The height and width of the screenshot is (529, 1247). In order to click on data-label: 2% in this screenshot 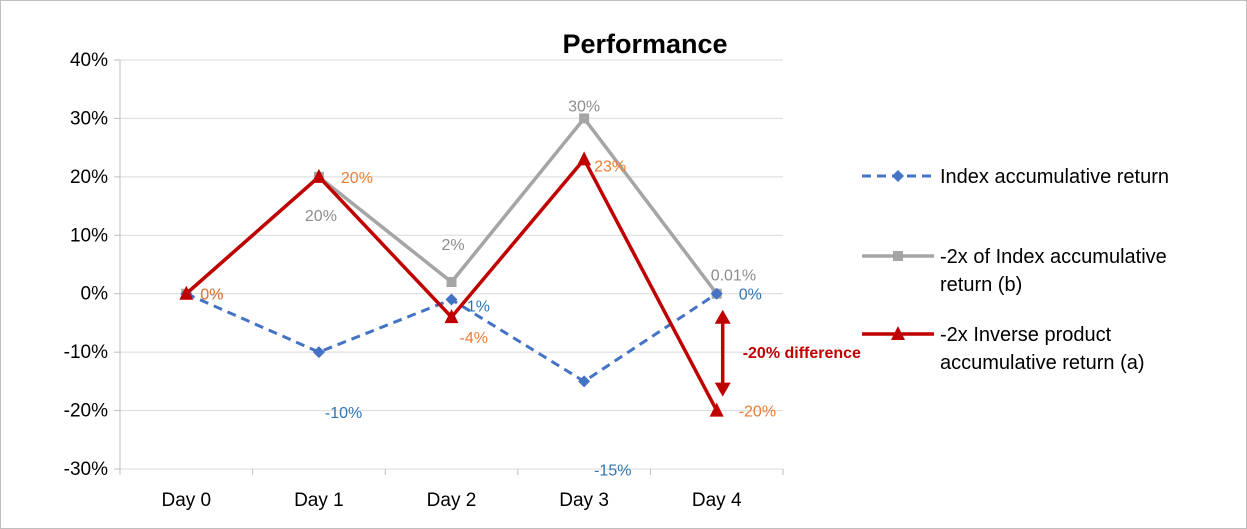, I will do `click(453, 245)`.